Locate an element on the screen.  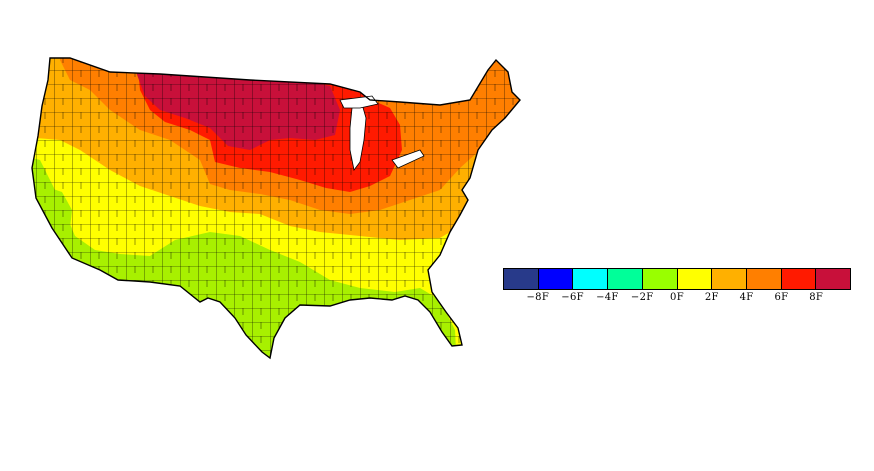
legend-tick-label: 8F is located at coordinates (816, 297).